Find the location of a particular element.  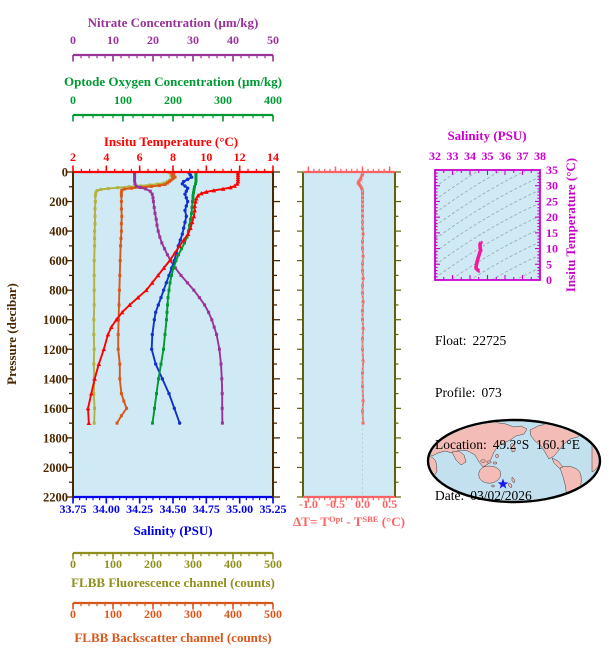

tick-label: 33 is located at coordinates (453, 156).